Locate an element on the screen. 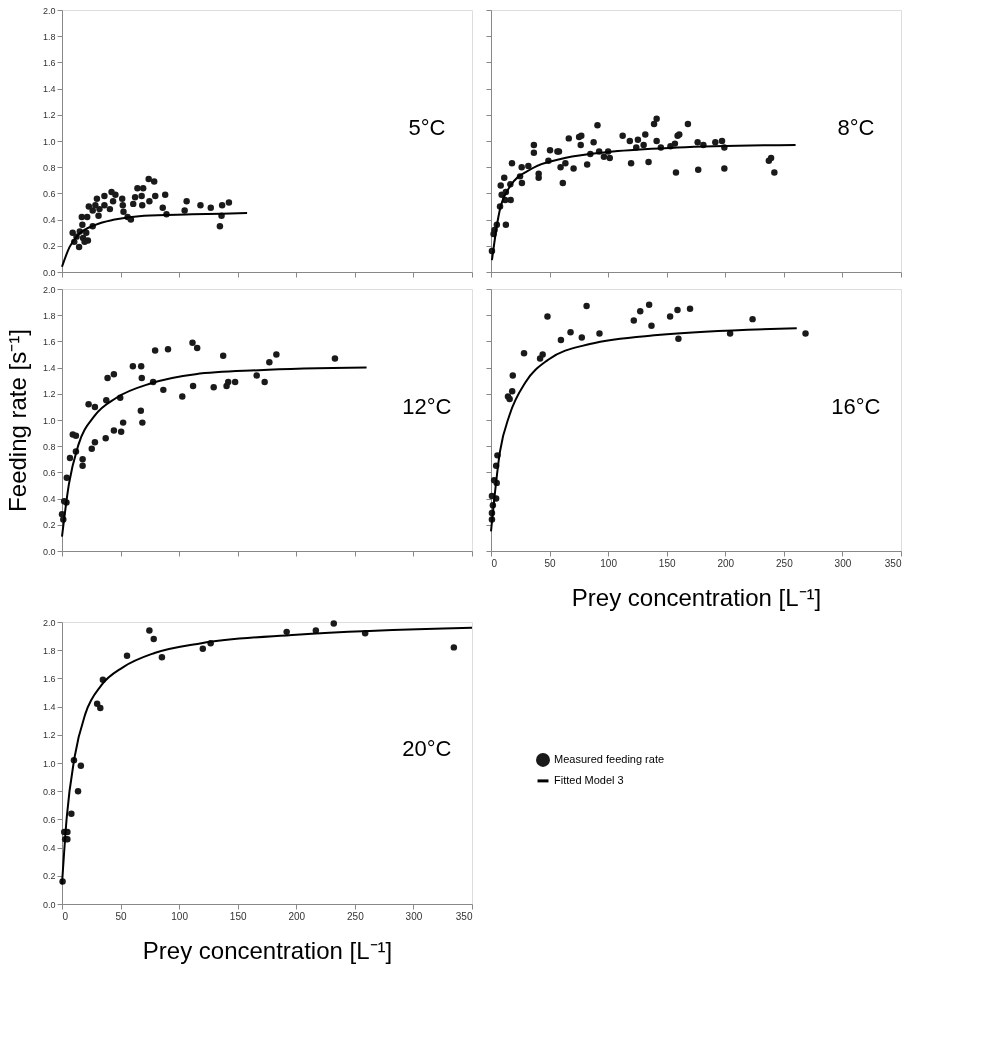  annotation: 16°C is located at coordinates (856, 406).